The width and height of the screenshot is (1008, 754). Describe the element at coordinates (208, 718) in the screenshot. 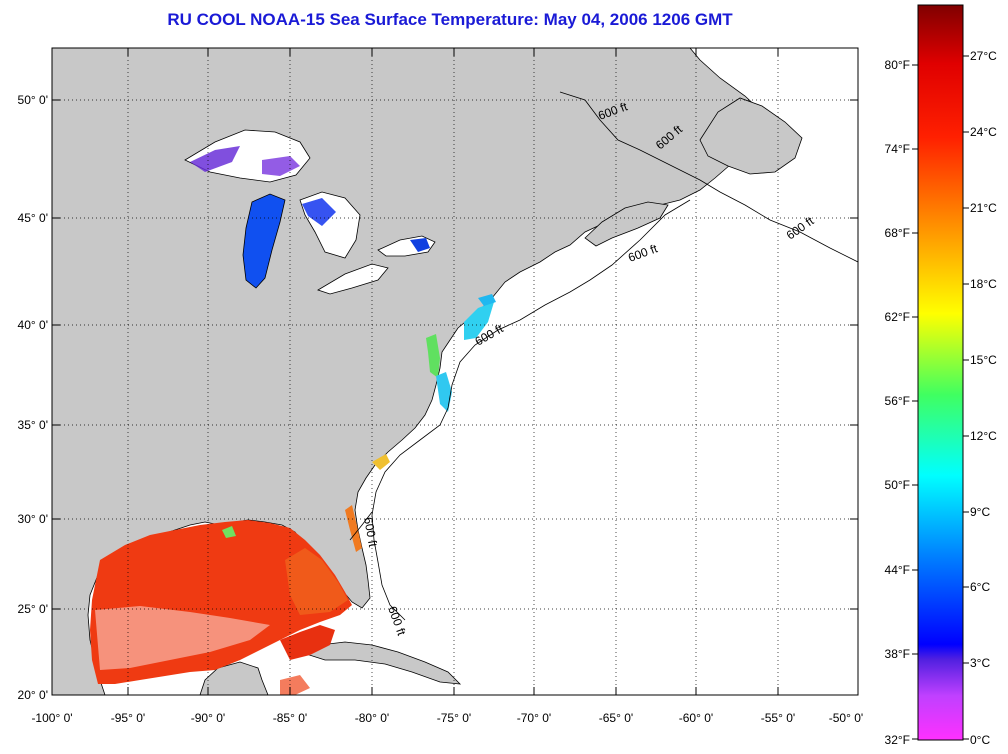

I see `lon-label-90: -90° 0'` at that location.